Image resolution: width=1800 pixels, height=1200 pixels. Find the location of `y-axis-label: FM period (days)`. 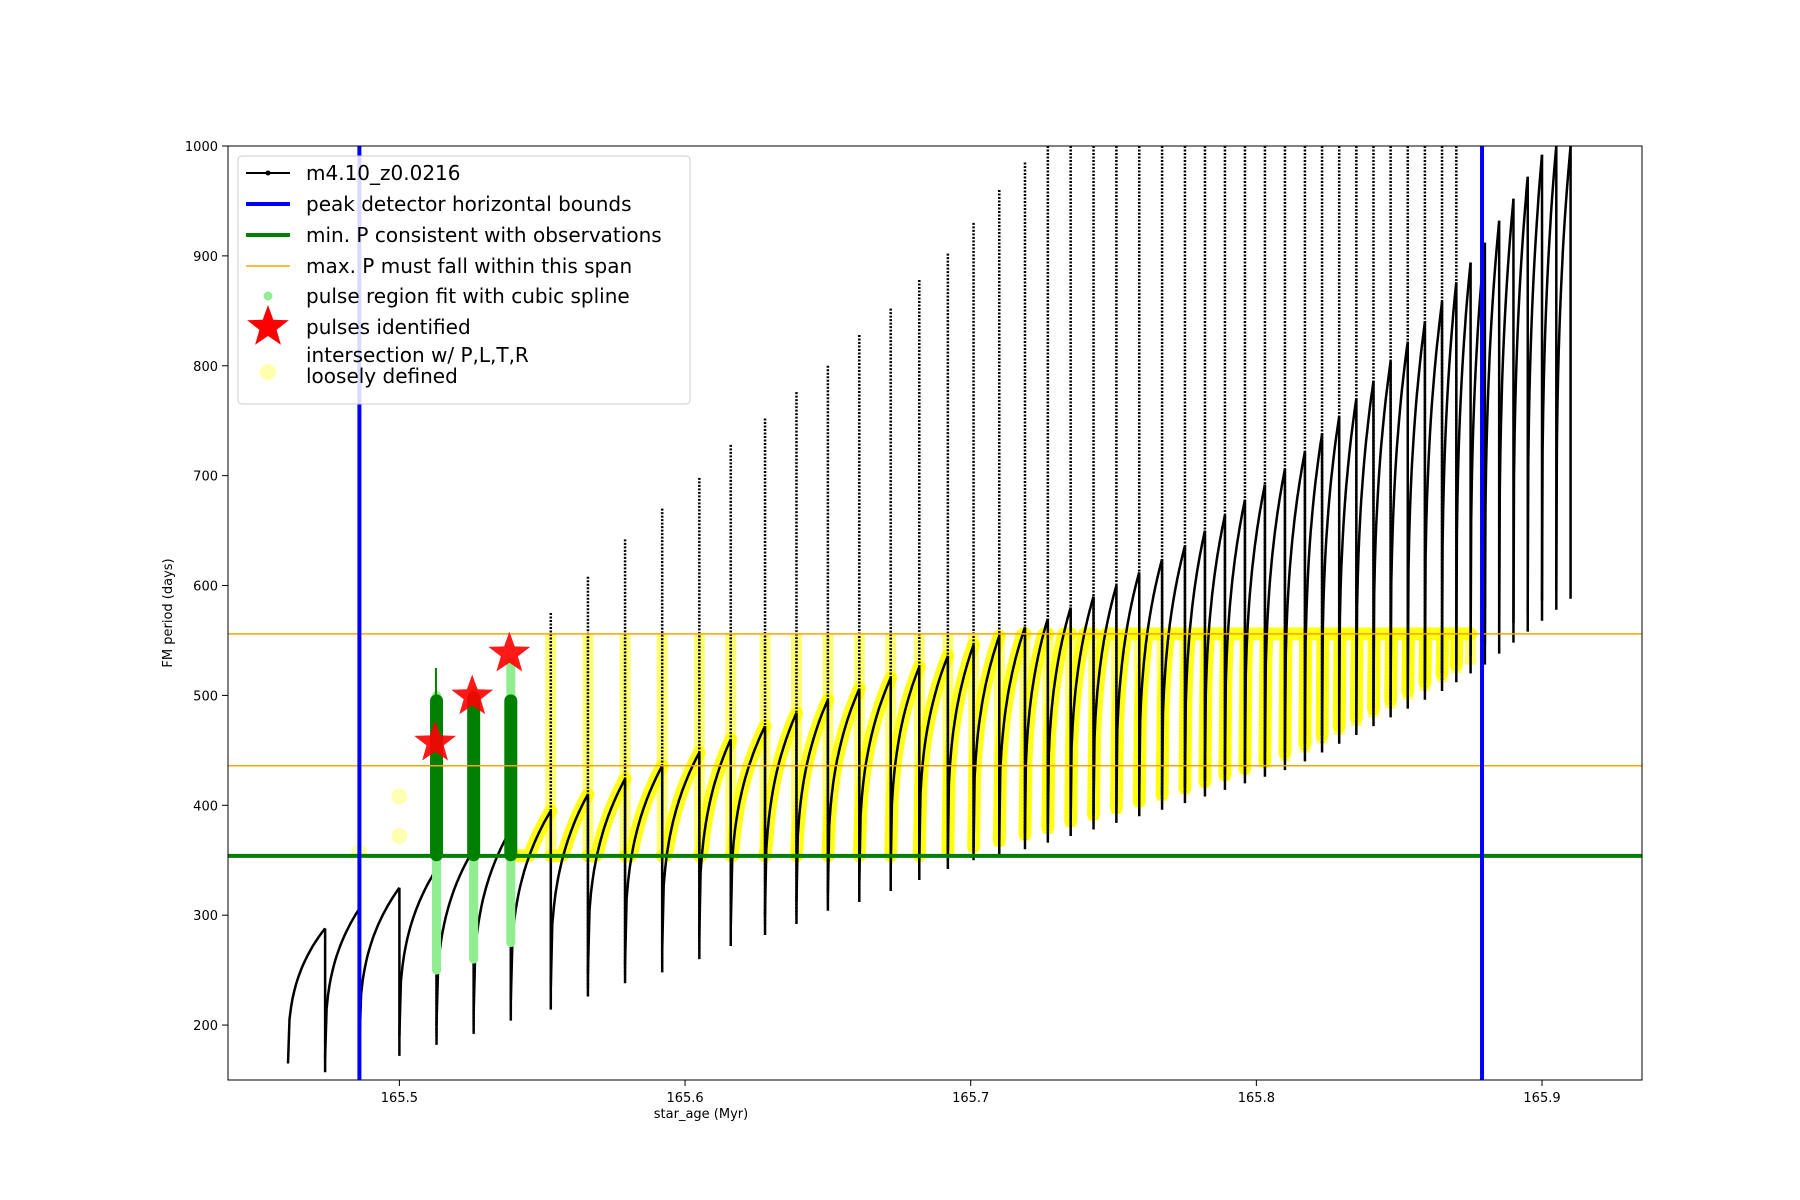

y-axis-label: FM period (days) is located at coordinates (168, 612).